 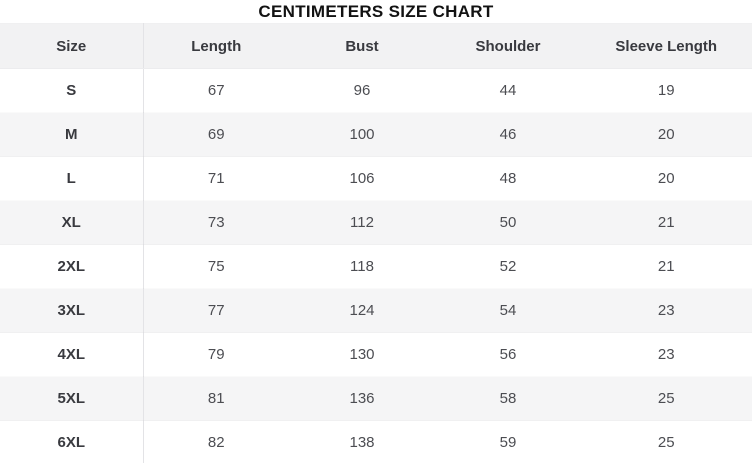 I want to click on table-row-s: S 67 96 44 19, so click(x=376, y=90).